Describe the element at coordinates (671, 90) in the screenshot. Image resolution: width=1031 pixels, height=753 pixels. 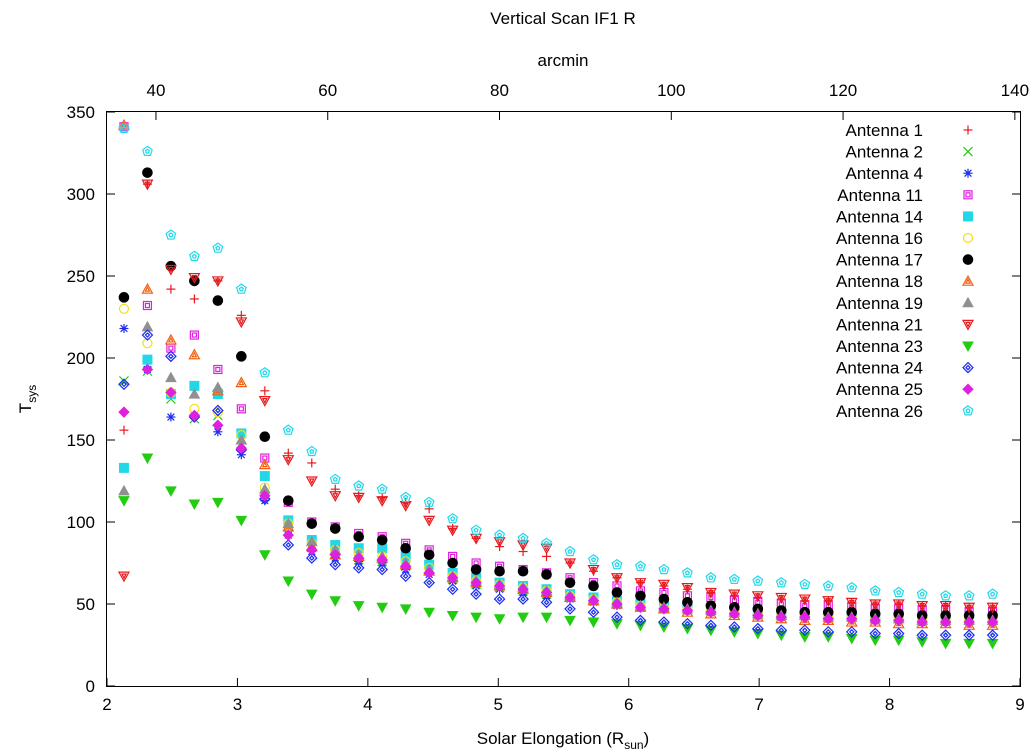
I see `top-tick-label: 100` at that location.